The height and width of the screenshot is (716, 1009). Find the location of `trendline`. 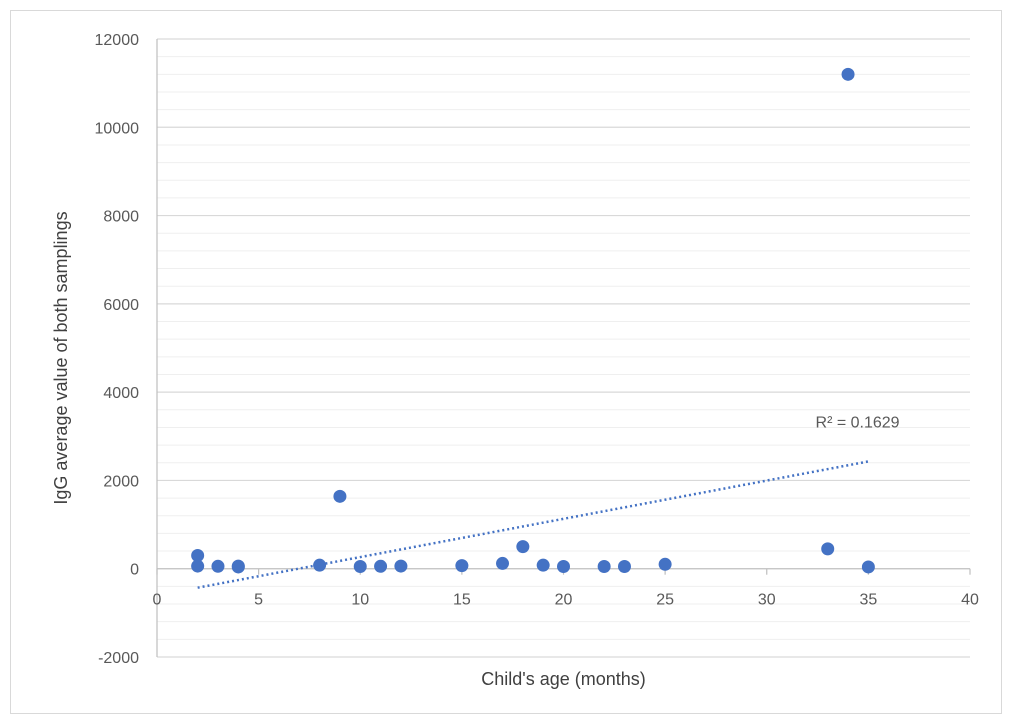

trendline is located at coordinates (533, 524).